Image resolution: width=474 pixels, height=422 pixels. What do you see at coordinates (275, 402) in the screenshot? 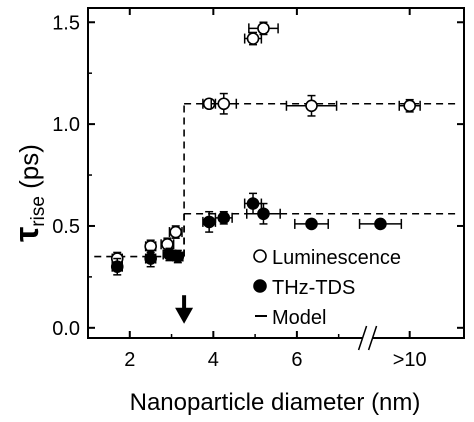
I see `x-axis-label: Nanoparticle diameter (nm)` at bounding box center [275, 402].